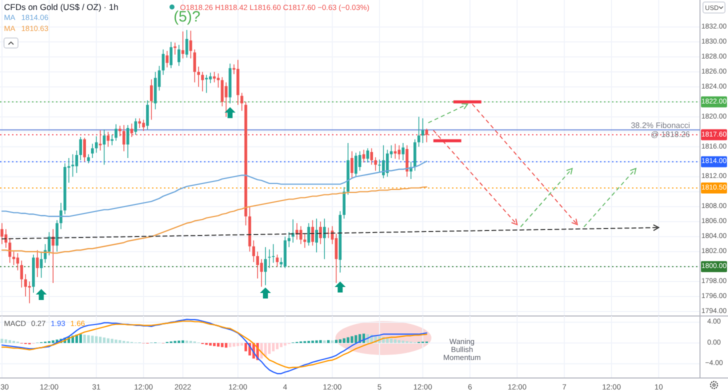 The image size is (728, 391). Describe the element at coordinates (187, 17) in the screenshot. I see `annotation: (5)?` at that location.